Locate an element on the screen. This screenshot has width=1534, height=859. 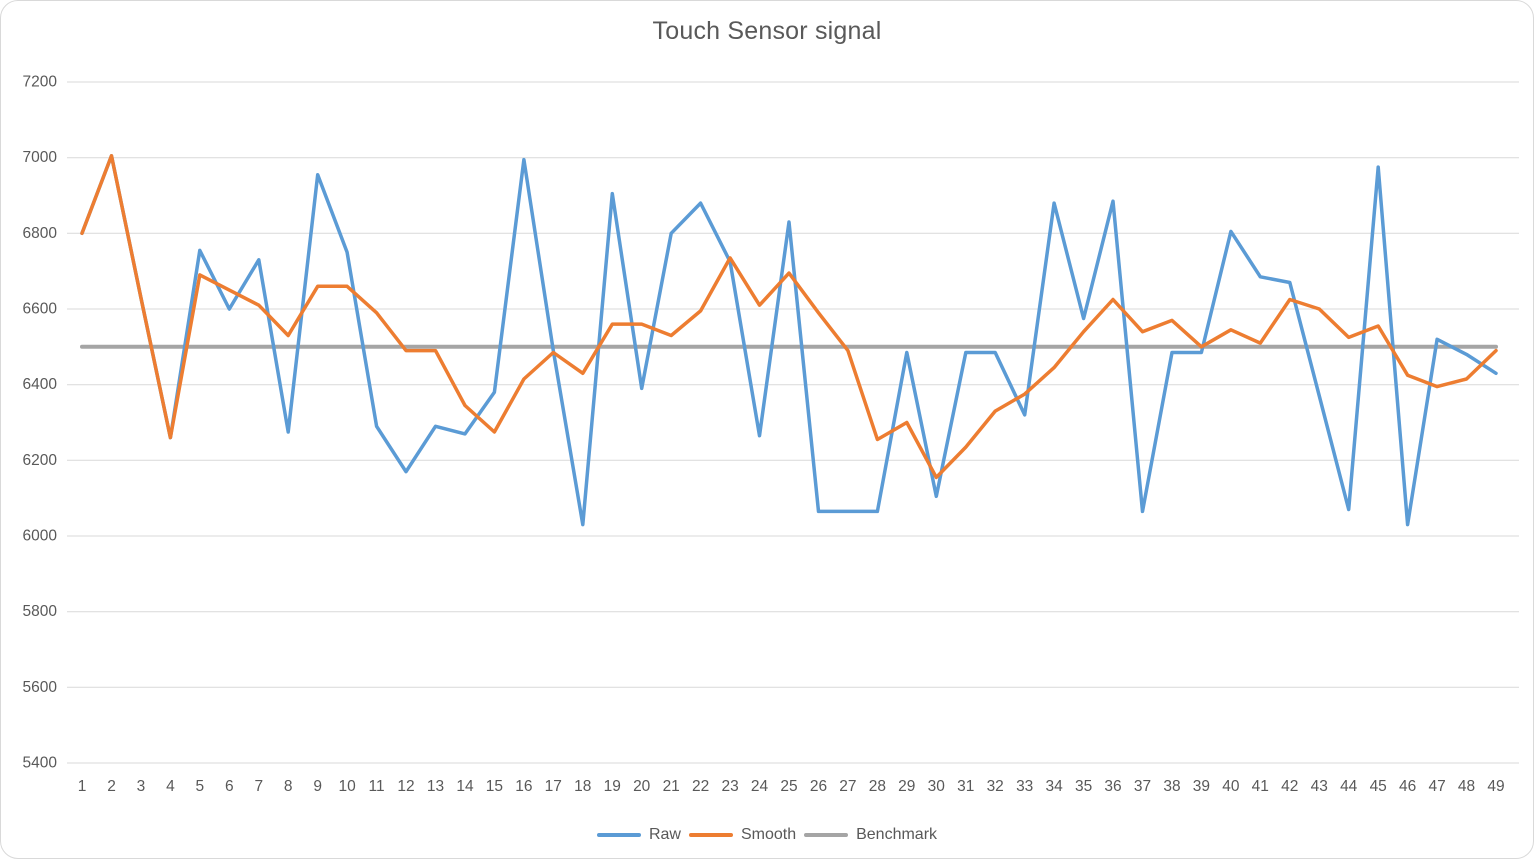
x-axis-label: 16 is located at coordinates (523, 786).